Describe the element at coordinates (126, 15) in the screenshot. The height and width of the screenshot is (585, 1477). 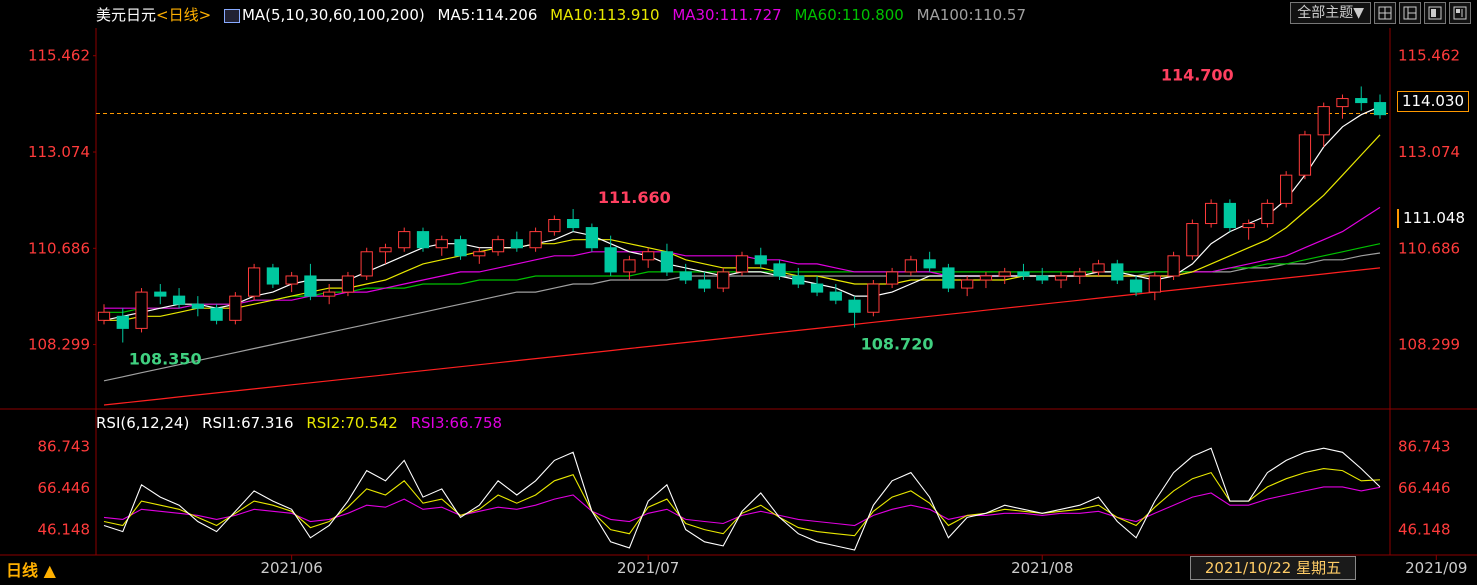
I see `symbol-title: 美元日元` at that location.